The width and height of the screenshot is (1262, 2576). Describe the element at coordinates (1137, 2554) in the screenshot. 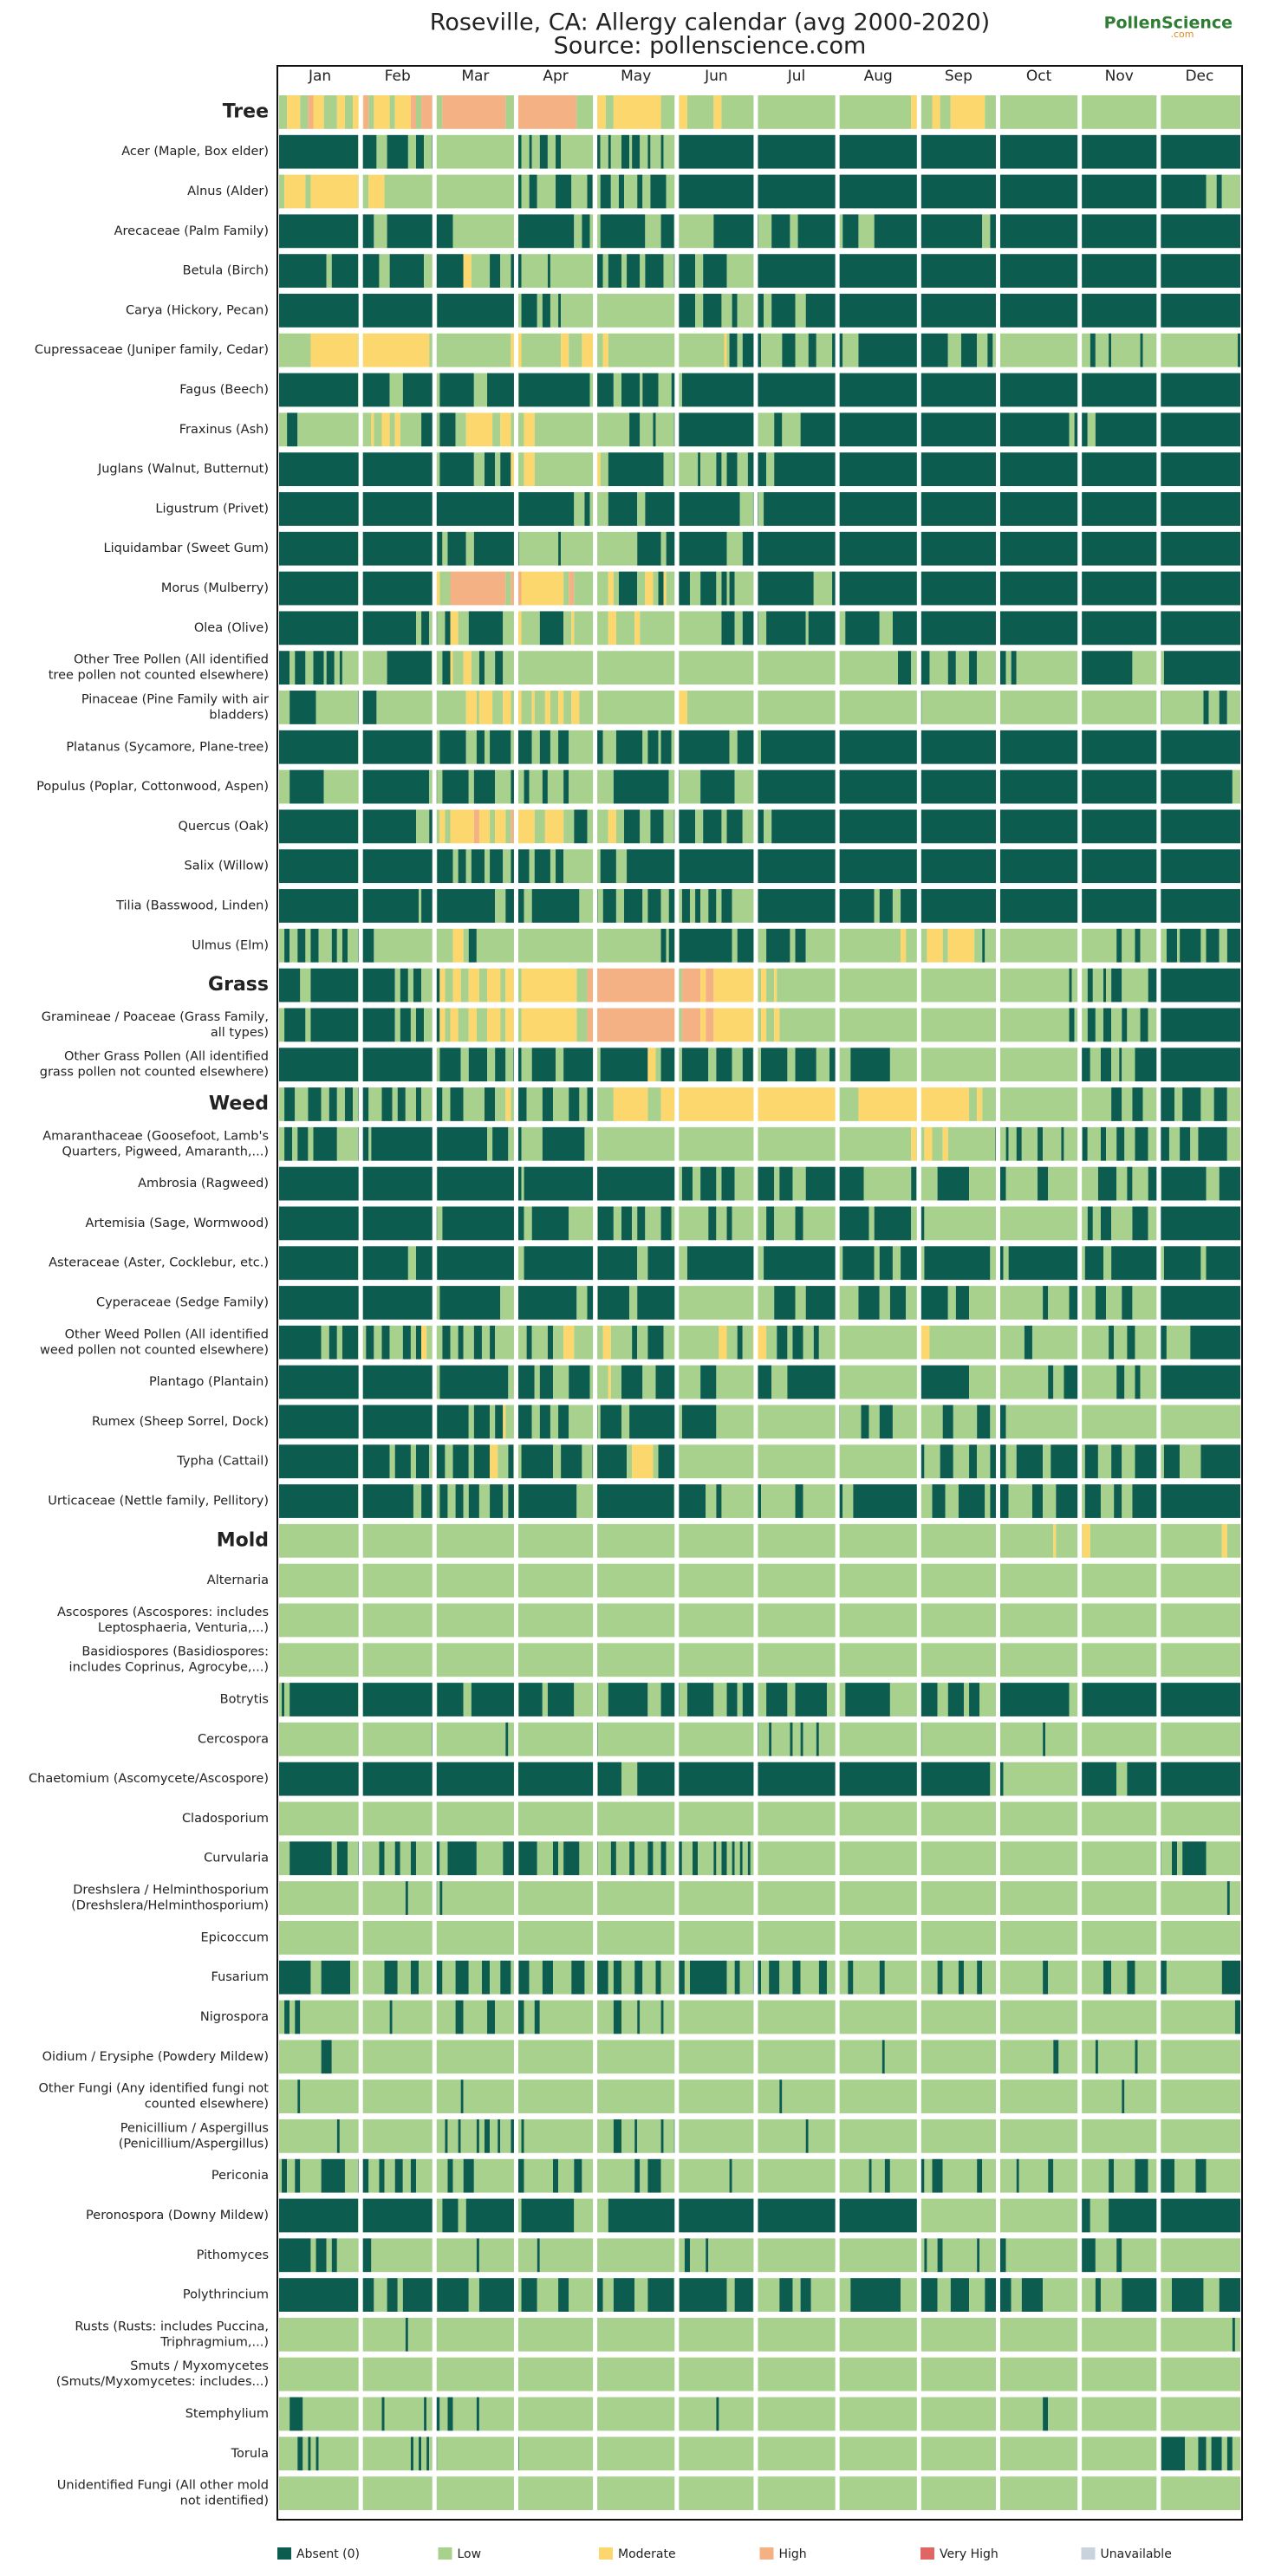

I see `legend-label: Unavailable` at that location.